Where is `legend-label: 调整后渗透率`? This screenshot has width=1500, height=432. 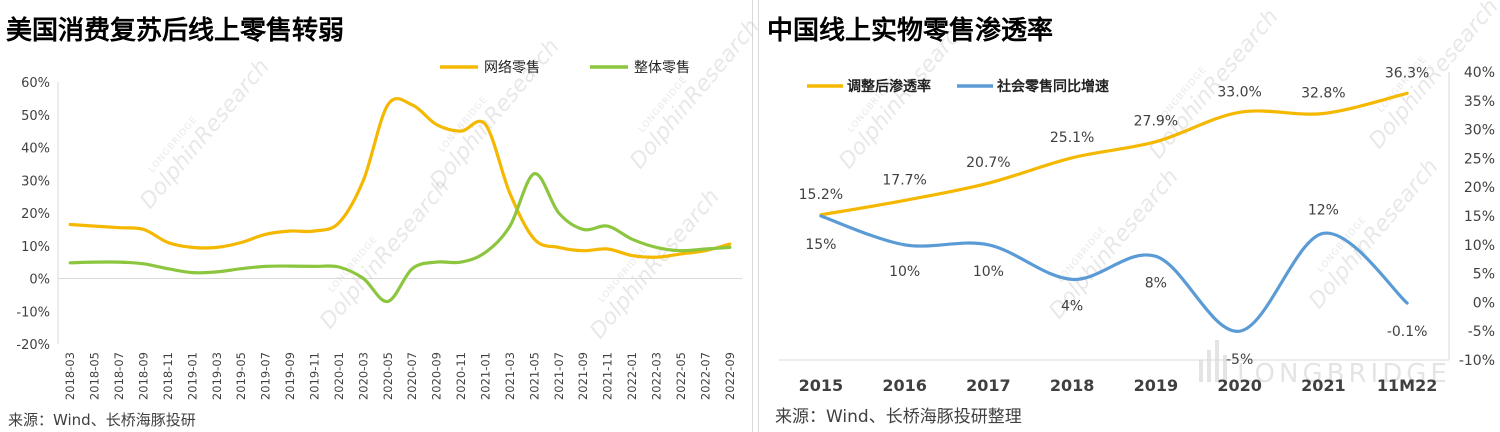 legend-label: 调整后渗透率 is located at coordinates (889, 86).